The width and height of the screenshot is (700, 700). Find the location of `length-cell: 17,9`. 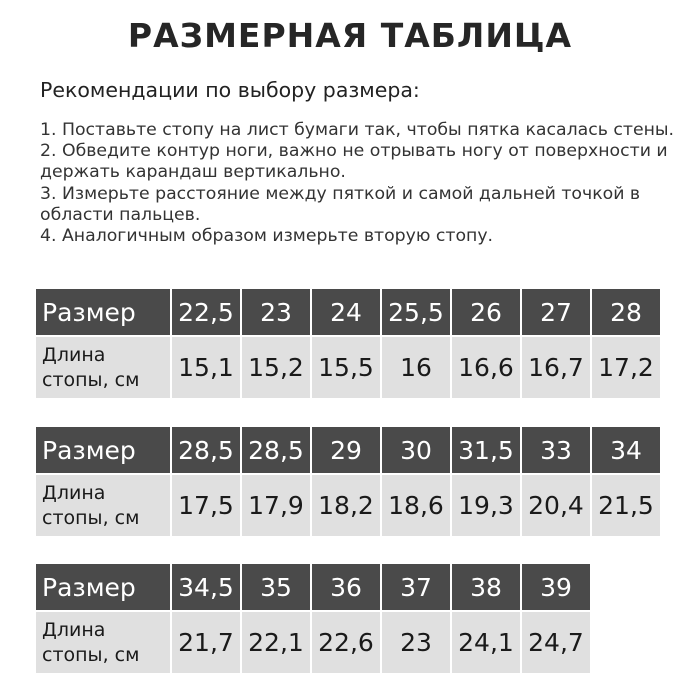

length-cell: 17,9 is located at coordinates (276, 505).